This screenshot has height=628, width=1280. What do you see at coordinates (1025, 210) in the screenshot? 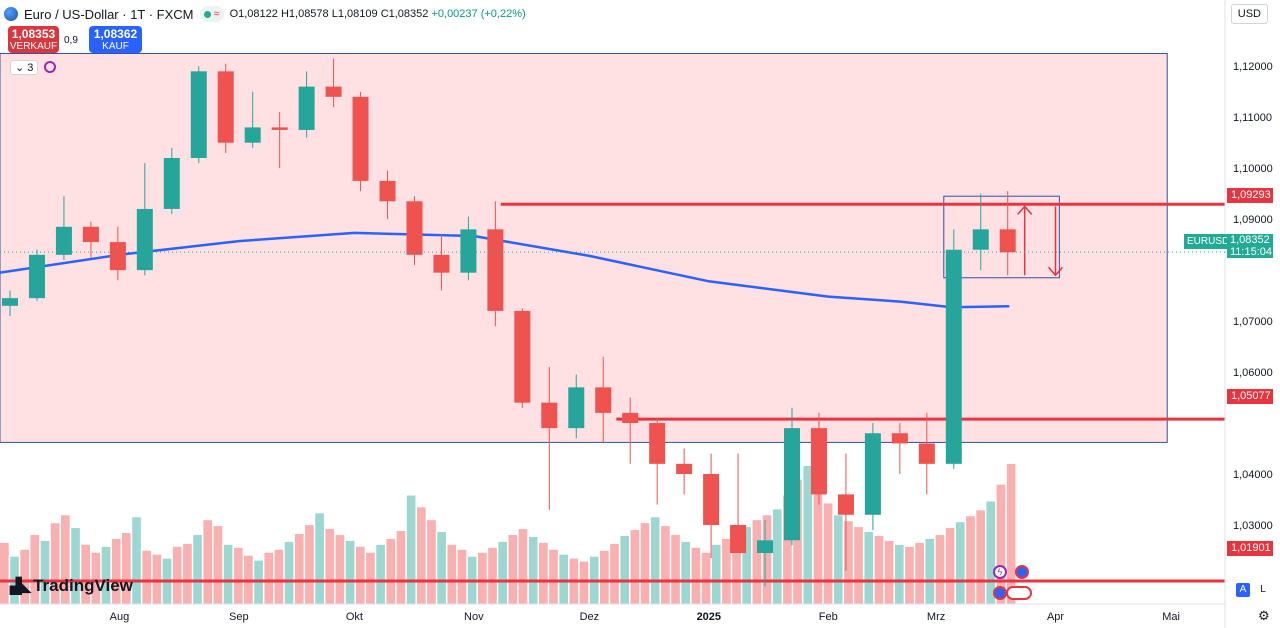
I see `arrow-head` at bounding box center [1025, 210].